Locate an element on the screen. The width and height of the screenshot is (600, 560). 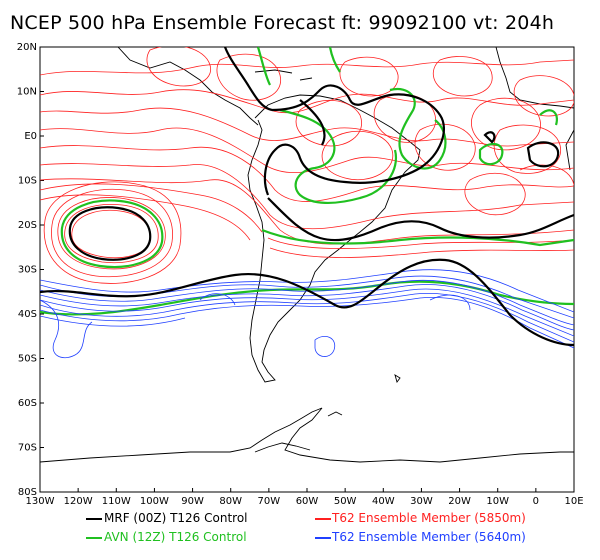
lon-label: 80W is located at coordinates (230, 501).